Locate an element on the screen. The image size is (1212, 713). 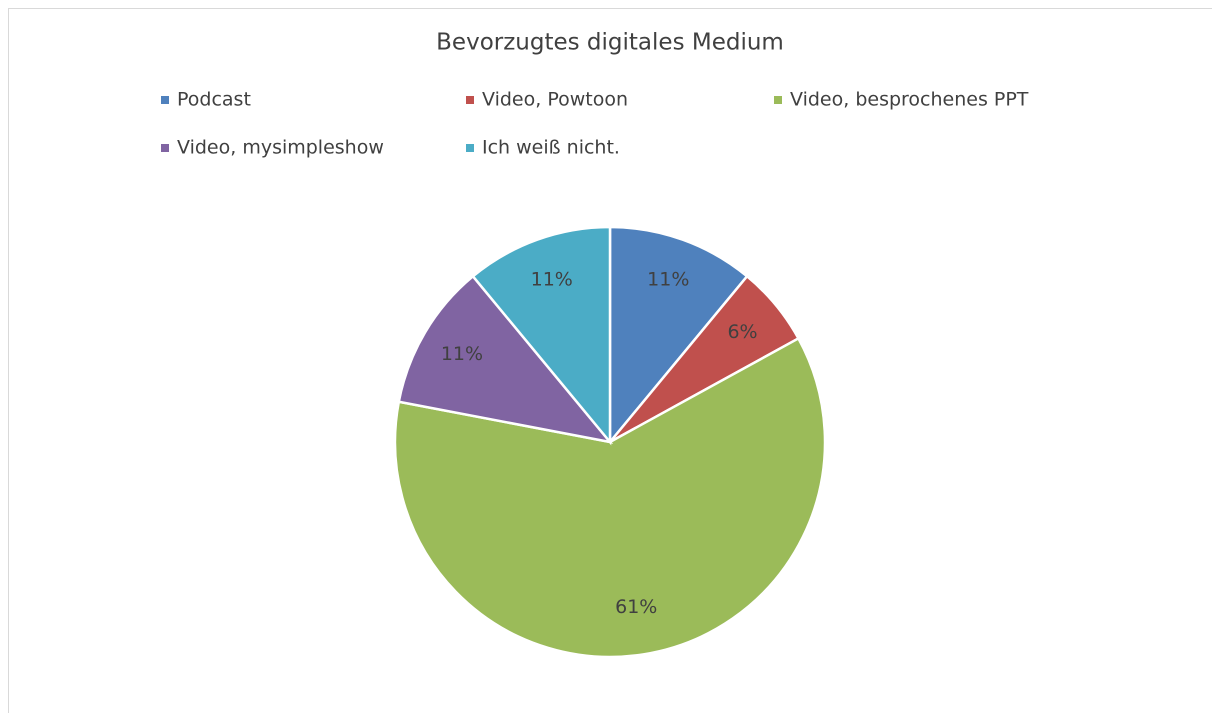
data-label: 6% is located at coordinates (742, 332).